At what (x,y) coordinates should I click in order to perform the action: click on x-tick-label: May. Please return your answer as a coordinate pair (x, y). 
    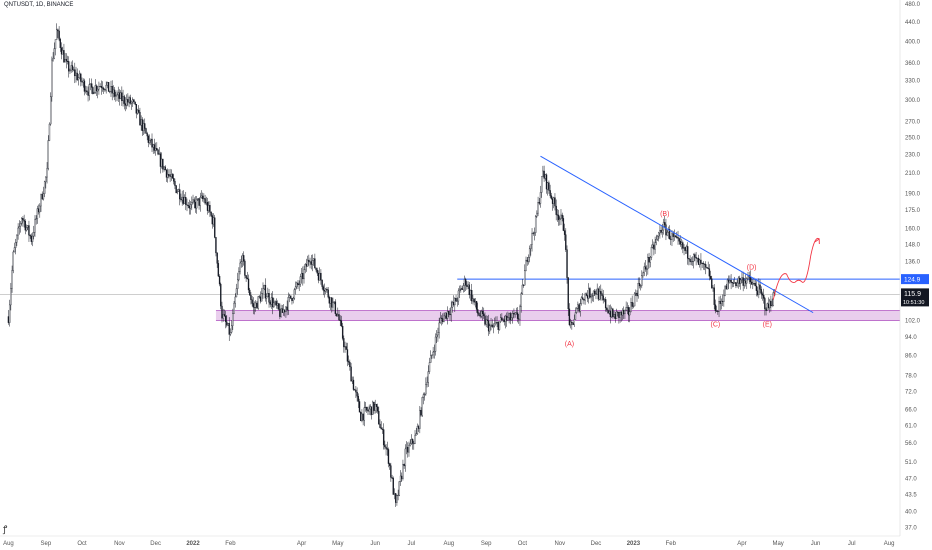
    Looking at the image, I should click on (777, 544).